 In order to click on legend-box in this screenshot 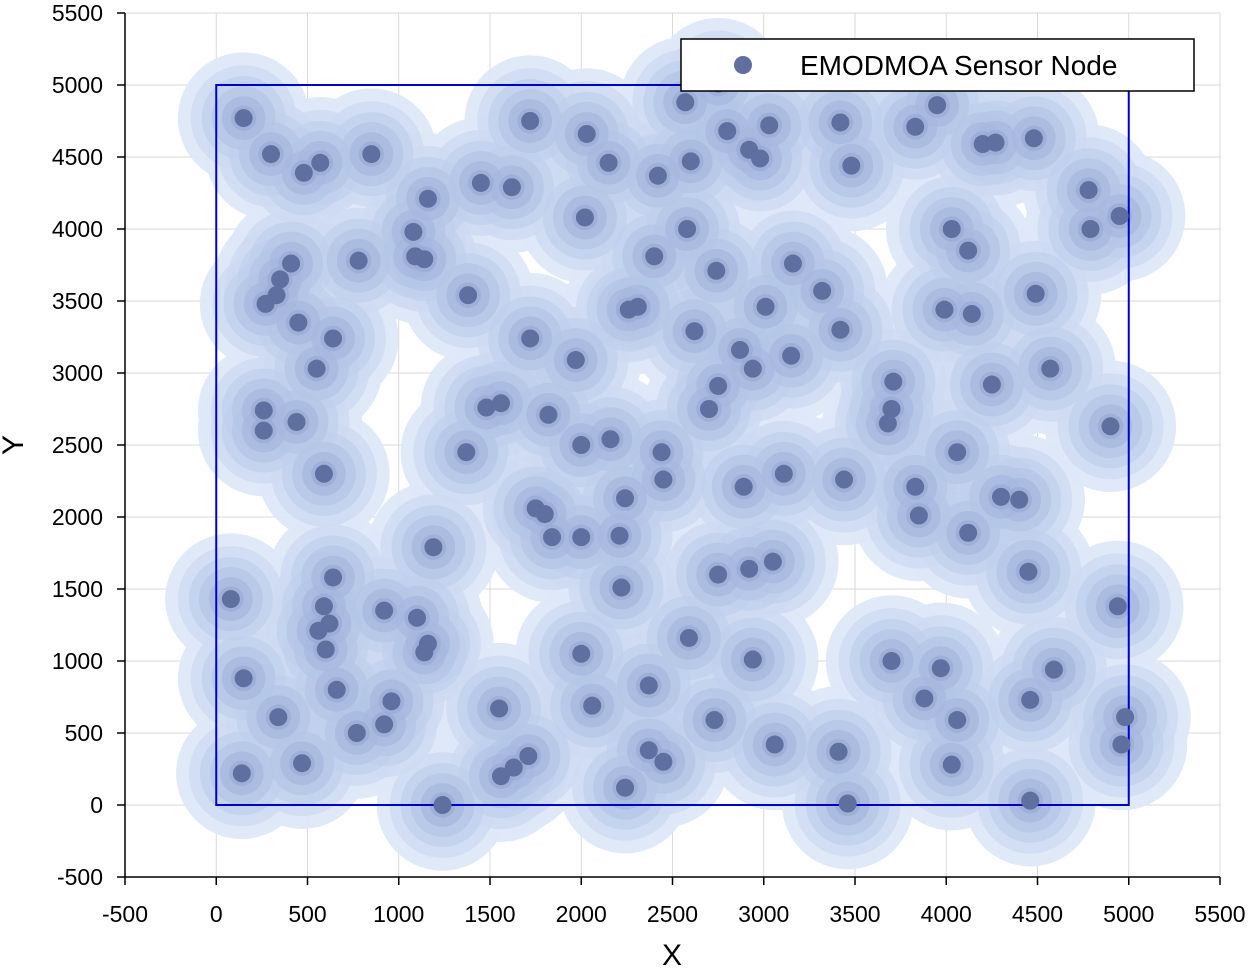, I will do `click(937, 65)`.